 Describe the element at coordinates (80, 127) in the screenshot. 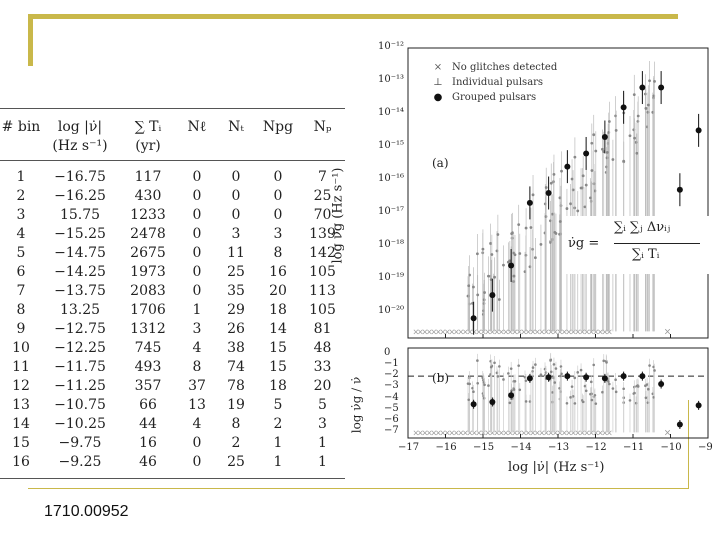

I see `header-text: log |ν̇|` at that location.